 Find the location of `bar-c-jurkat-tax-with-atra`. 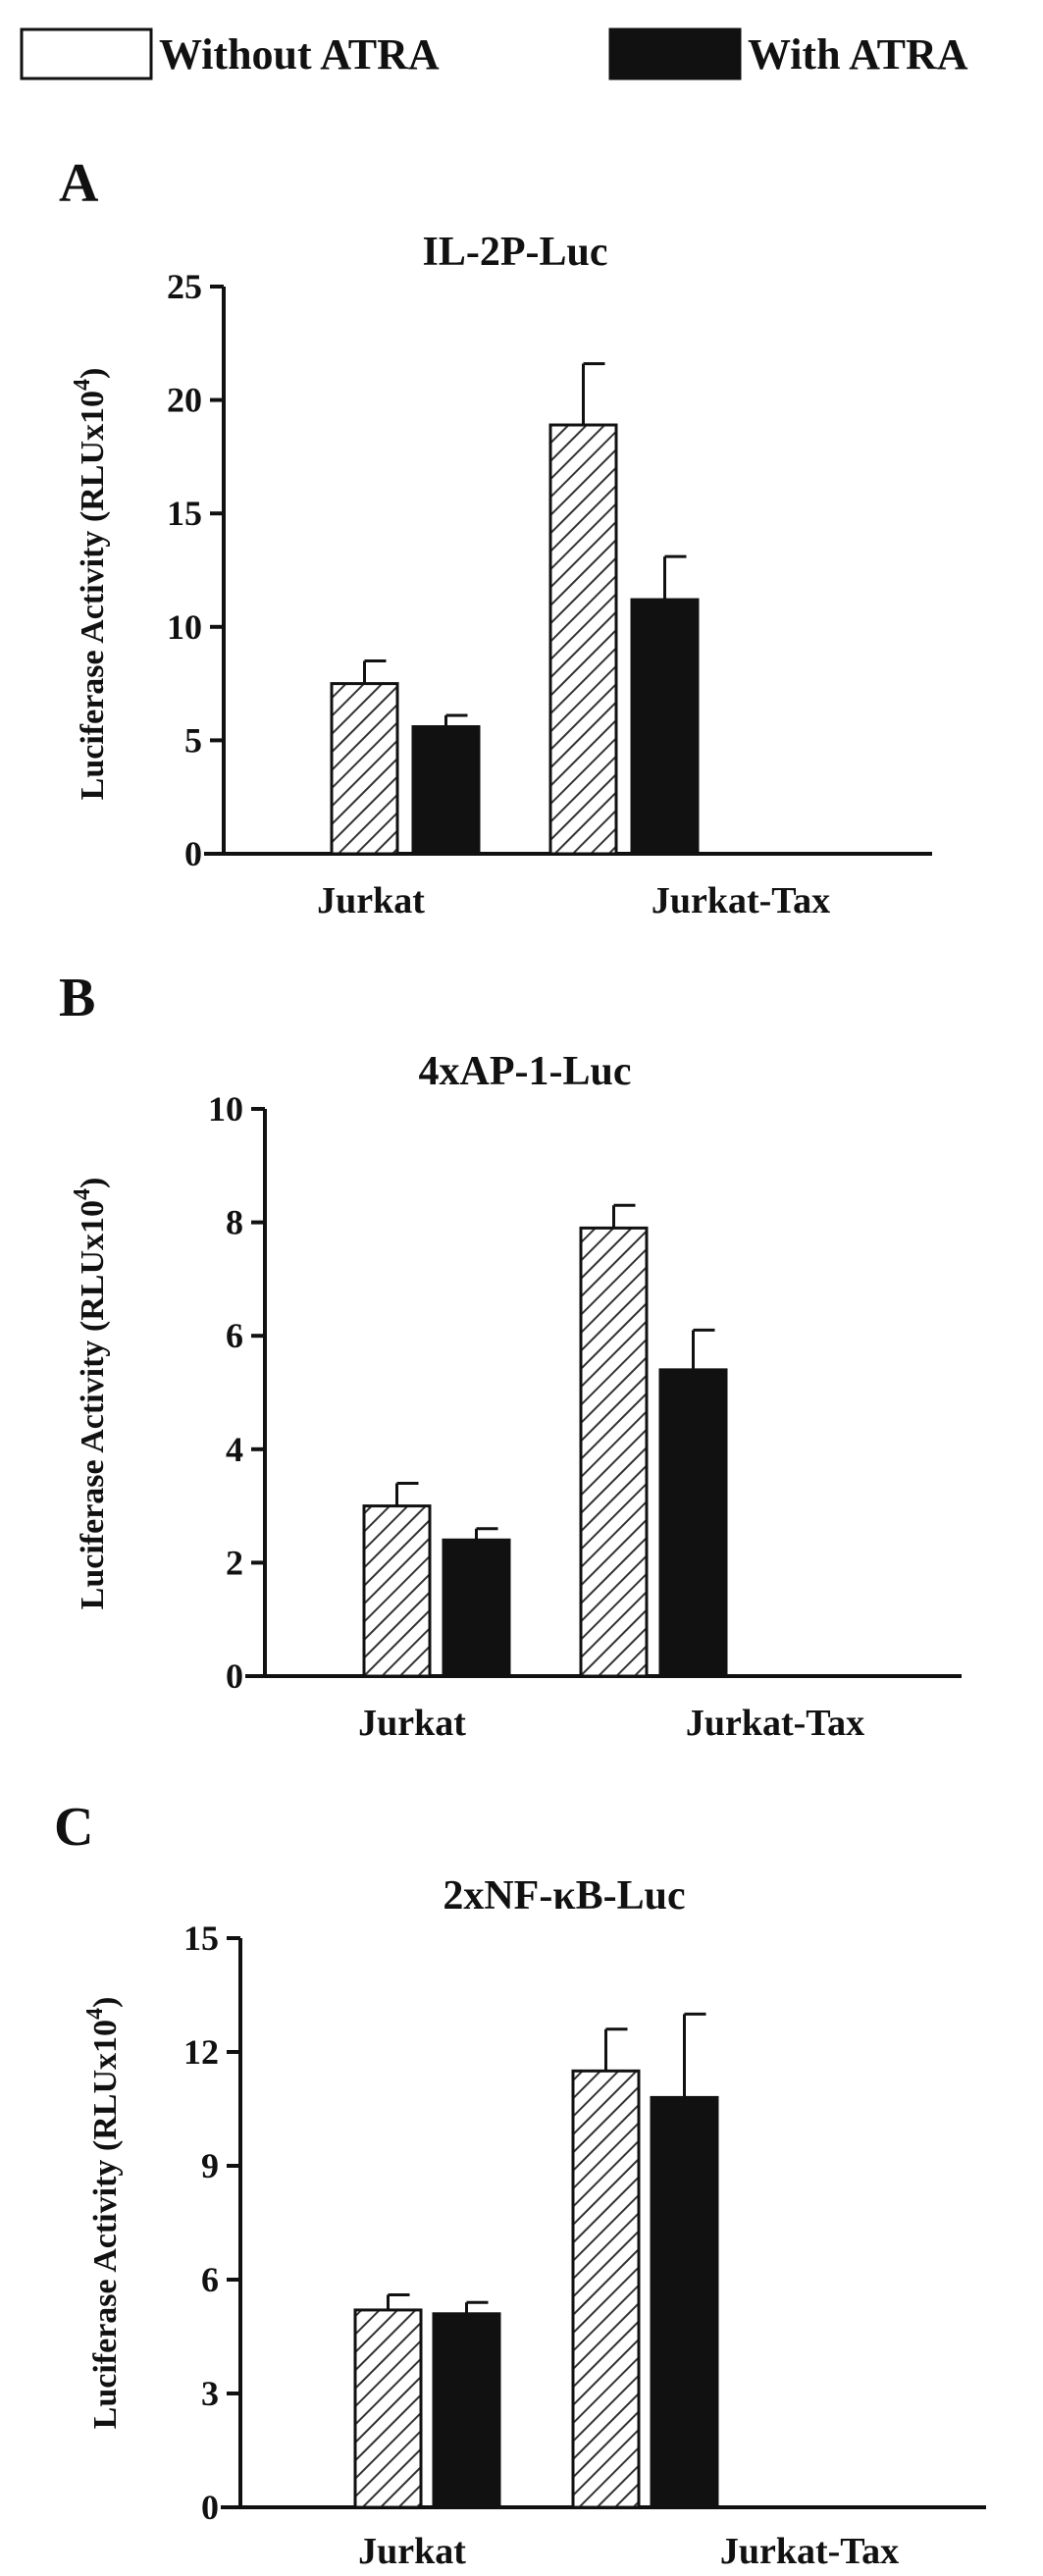

bar-c-jurkat-tax-with-atra is located at coordinates (684, 2302).